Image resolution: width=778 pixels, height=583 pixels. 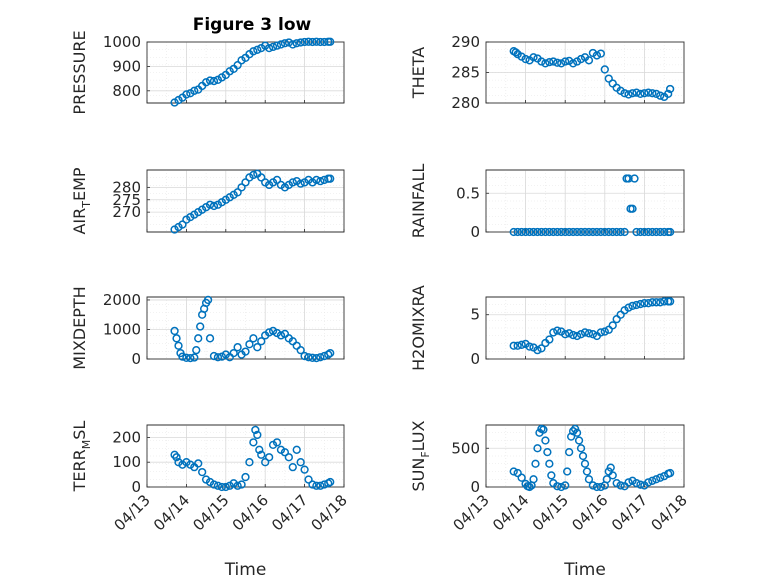 I want to click on y-tick-label: 900, so click(x=126, y=66).